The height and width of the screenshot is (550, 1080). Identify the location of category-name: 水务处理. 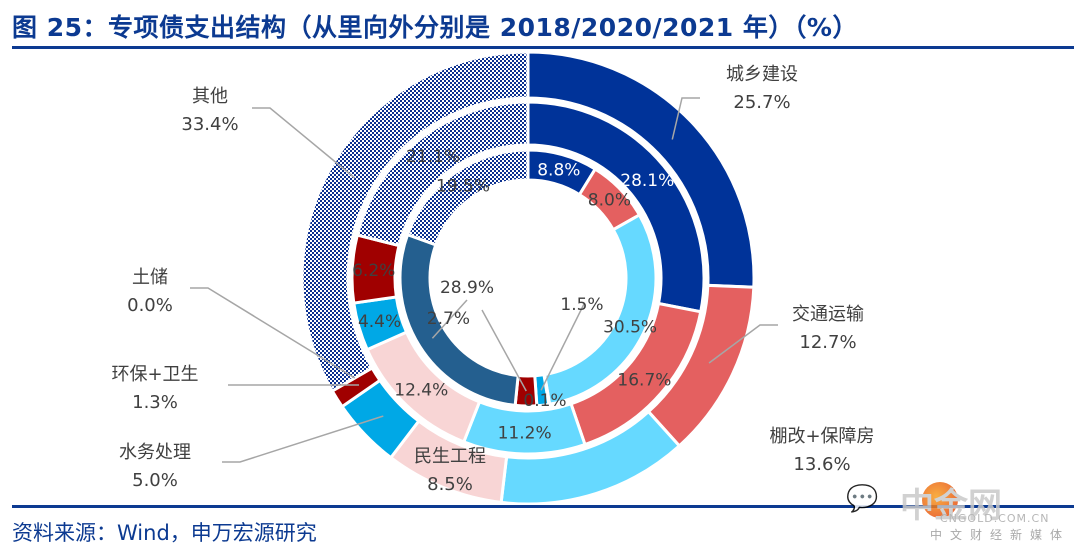
(155, 452).